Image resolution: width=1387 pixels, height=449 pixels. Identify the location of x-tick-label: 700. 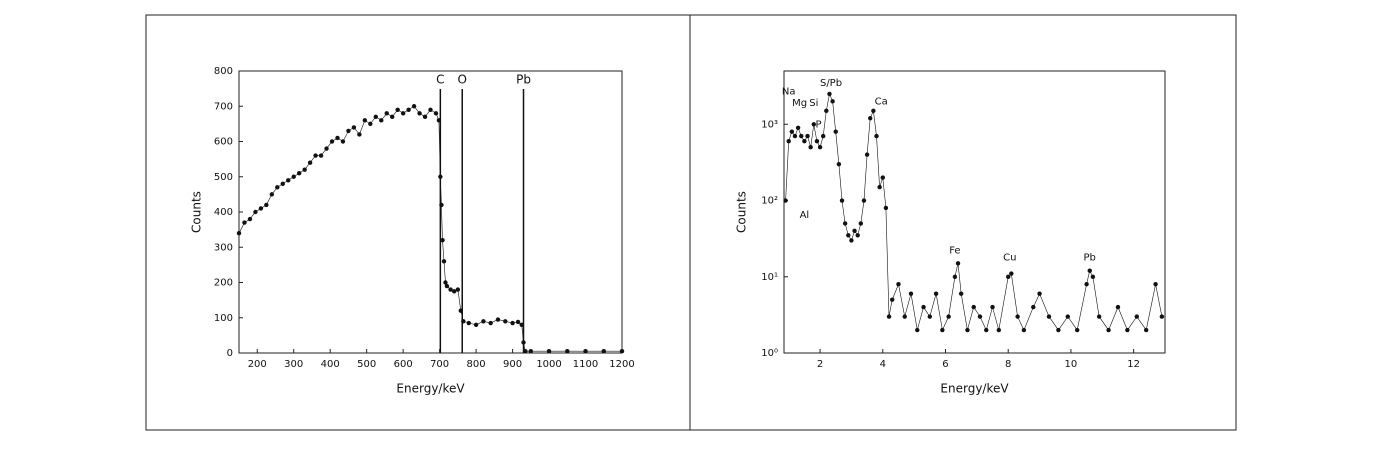
(439, 364).